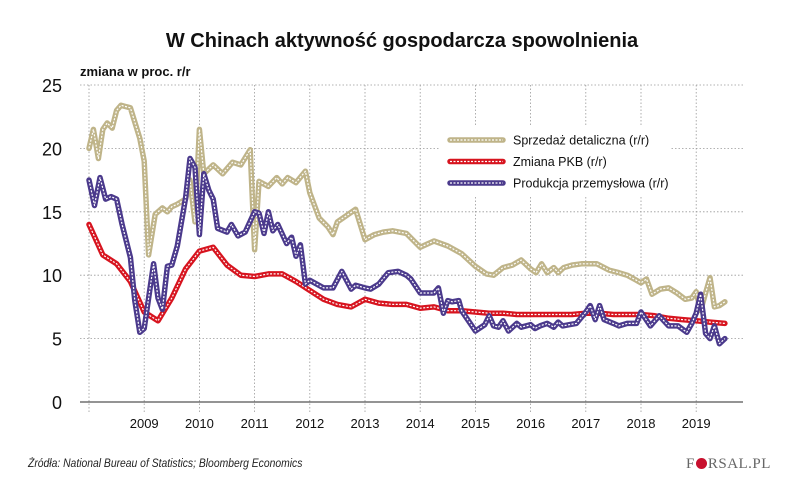 This screenshot has width=804, height=500. What do you see at coordinates (255, 423) in the screenshot?
I see `x-tick-label: 2011` at bounding box center [255, 423].